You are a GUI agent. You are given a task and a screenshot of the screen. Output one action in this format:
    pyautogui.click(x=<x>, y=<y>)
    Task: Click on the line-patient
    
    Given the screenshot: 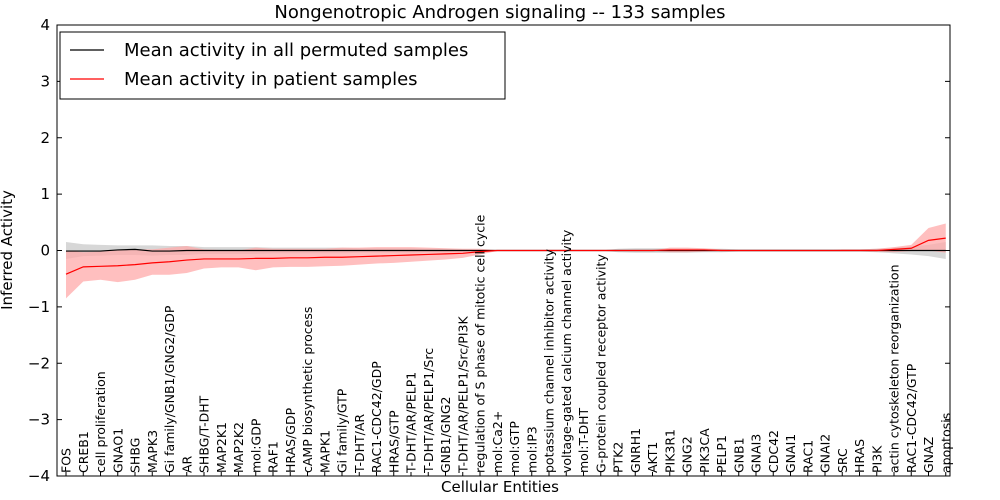 What is the action you would take?
    pyautogui.click(x=505, y=256)
    